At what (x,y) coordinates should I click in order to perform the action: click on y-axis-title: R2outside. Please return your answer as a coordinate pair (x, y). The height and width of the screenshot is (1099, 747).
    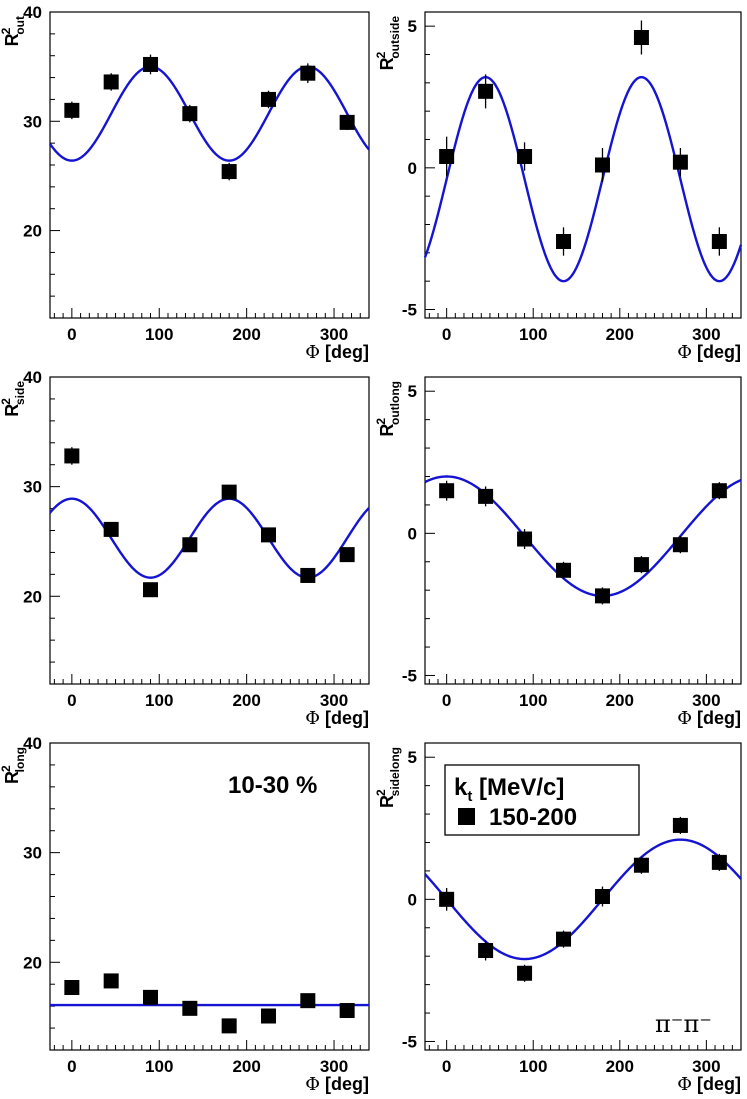
    Looking at the image, I should click on (388, 43).